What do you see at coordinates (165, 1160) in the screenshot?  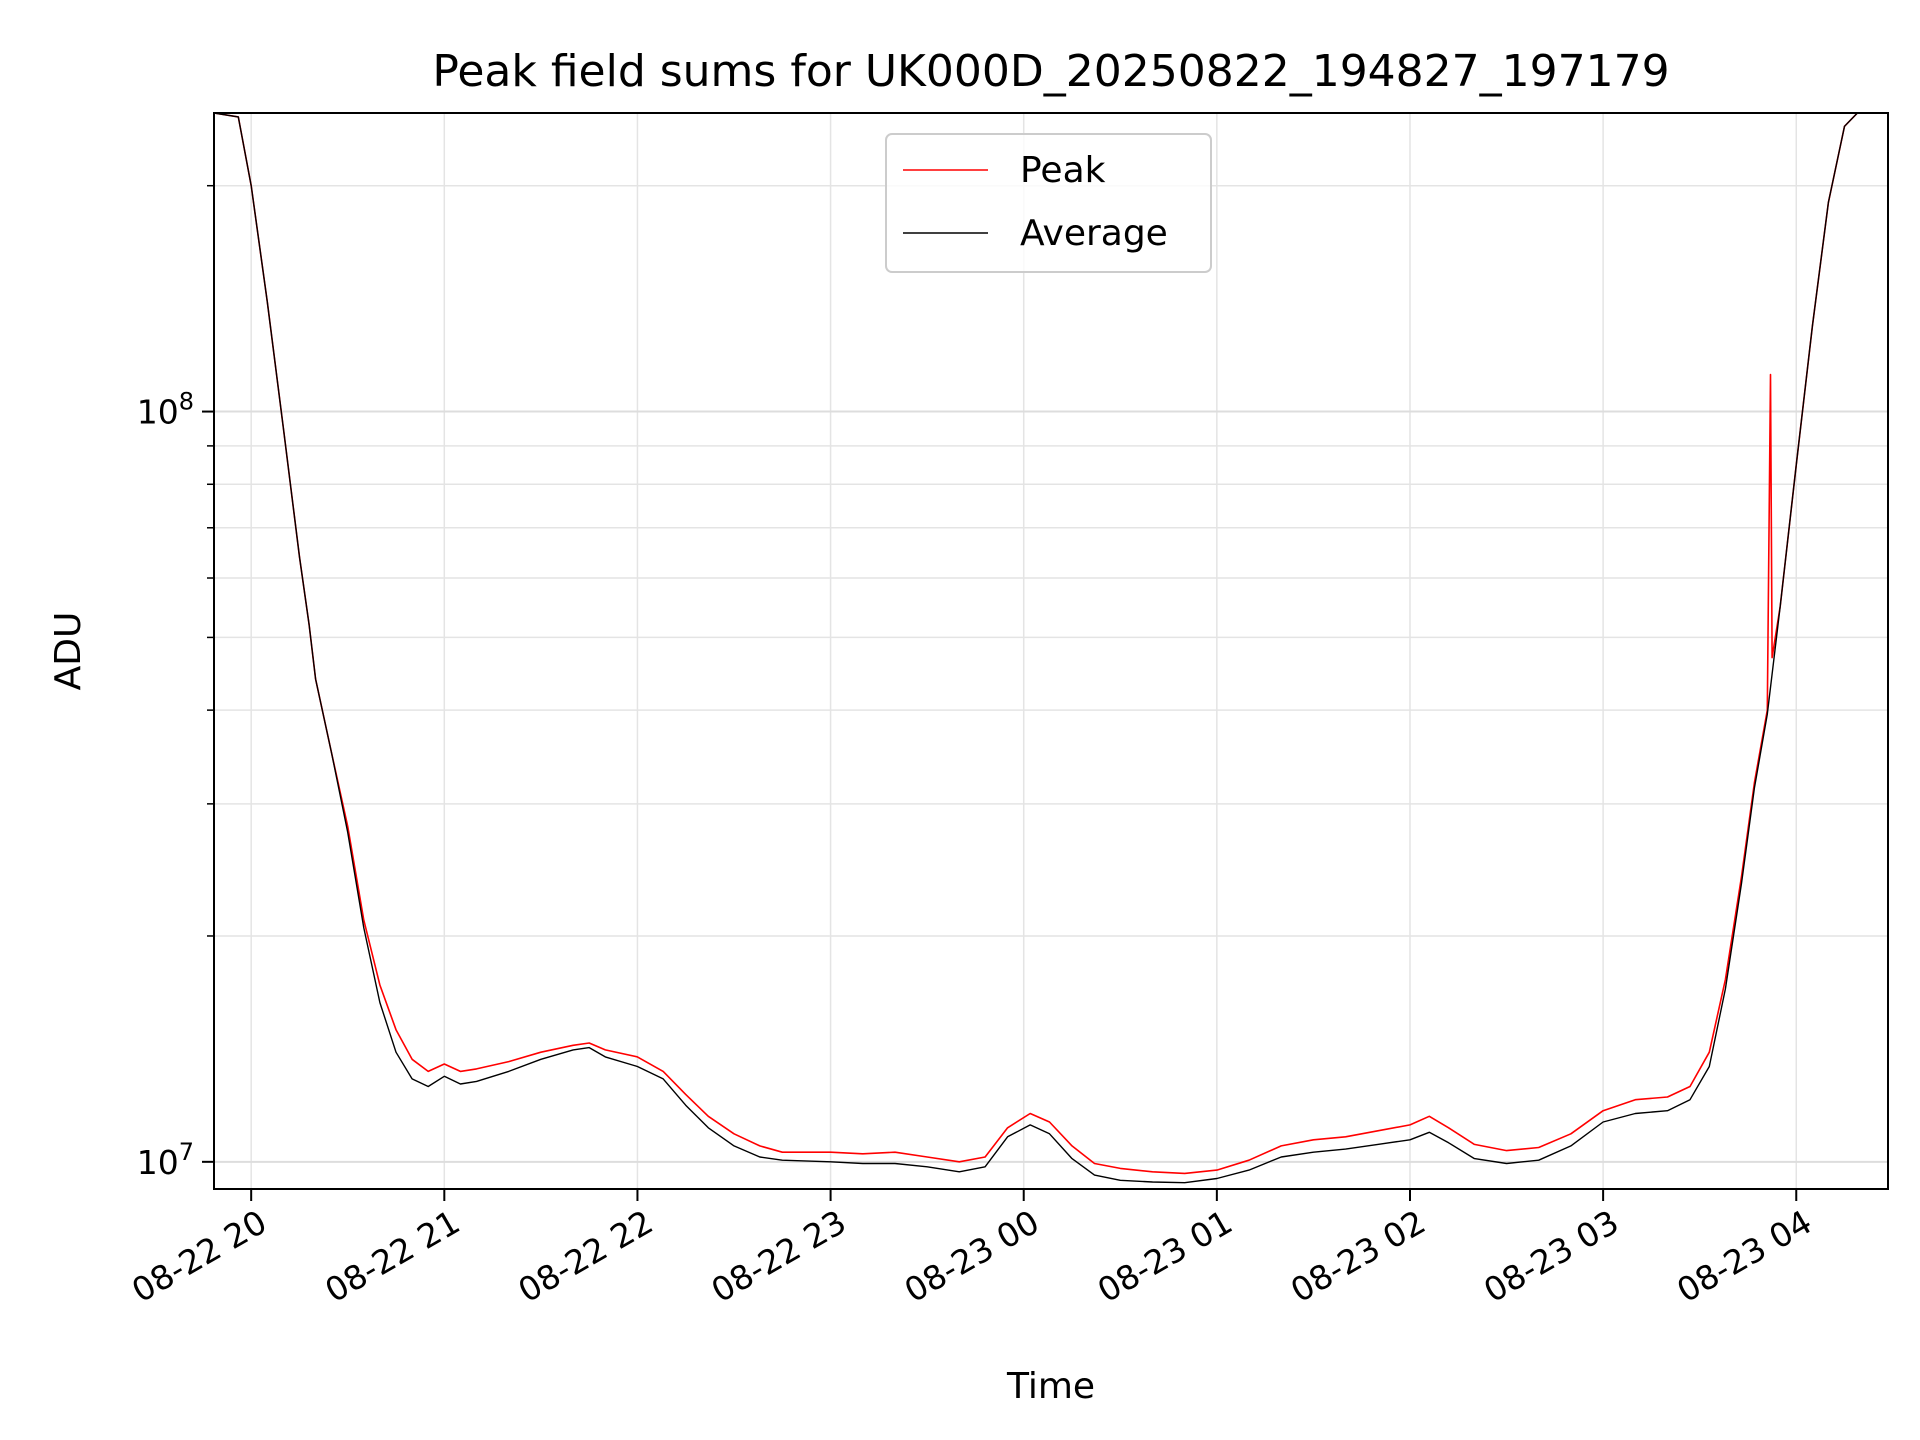 I see `y-tick-label: 10⁷` at bounding box center [165, 1160].